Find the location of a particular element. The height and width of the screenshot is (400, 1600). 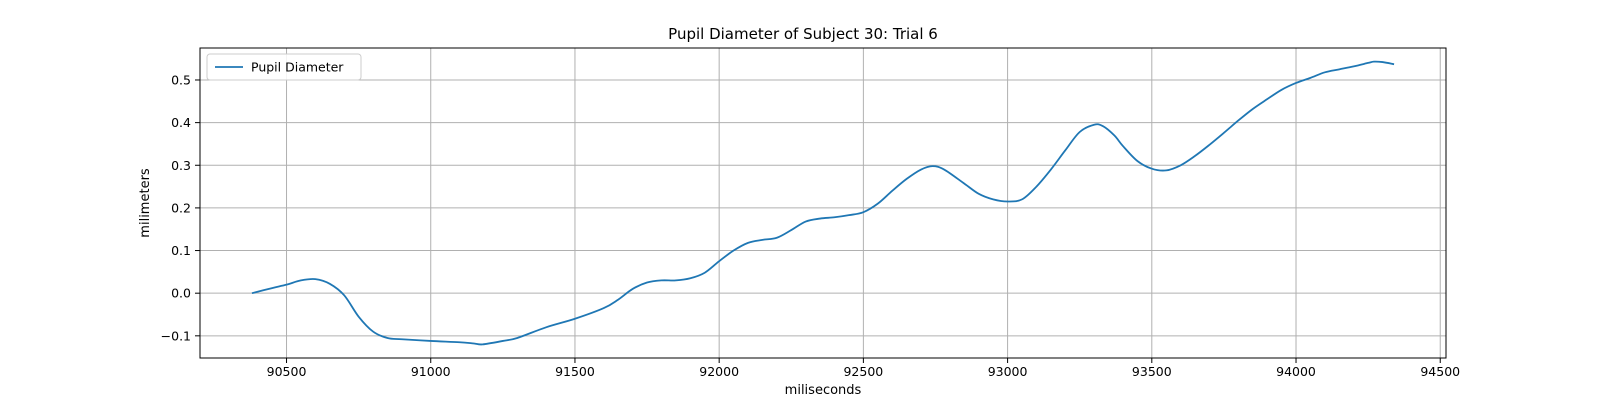

x-axis-label: miliseconds is located at coordinates (823, 390).